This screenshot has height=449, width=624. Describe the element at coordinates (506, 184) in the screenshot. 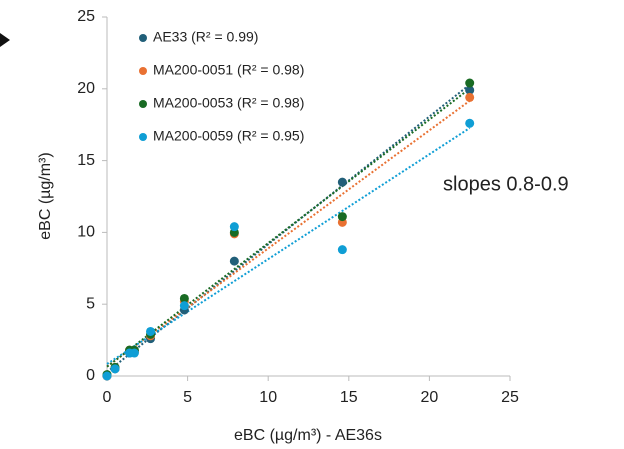

I see `annotation: slopes 0.8-0.9` at that location.